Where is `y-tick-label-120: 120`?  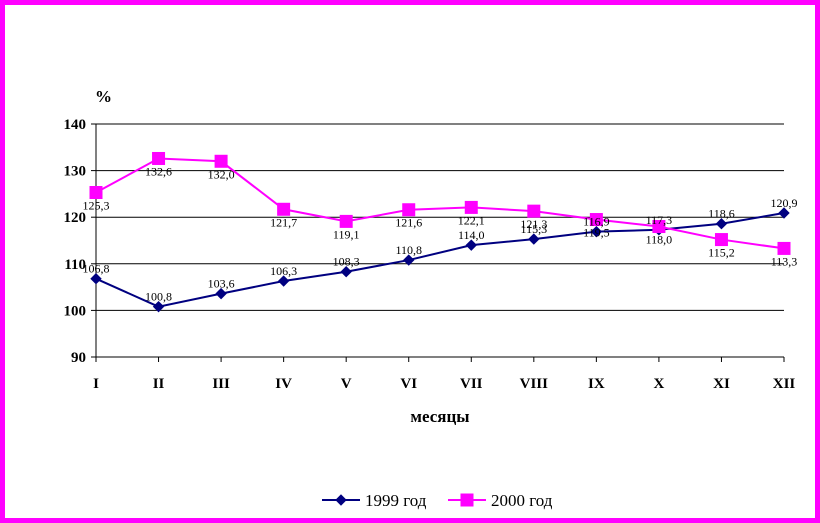 y-tick-label-120: 120 is located at coordinates (75, 218).